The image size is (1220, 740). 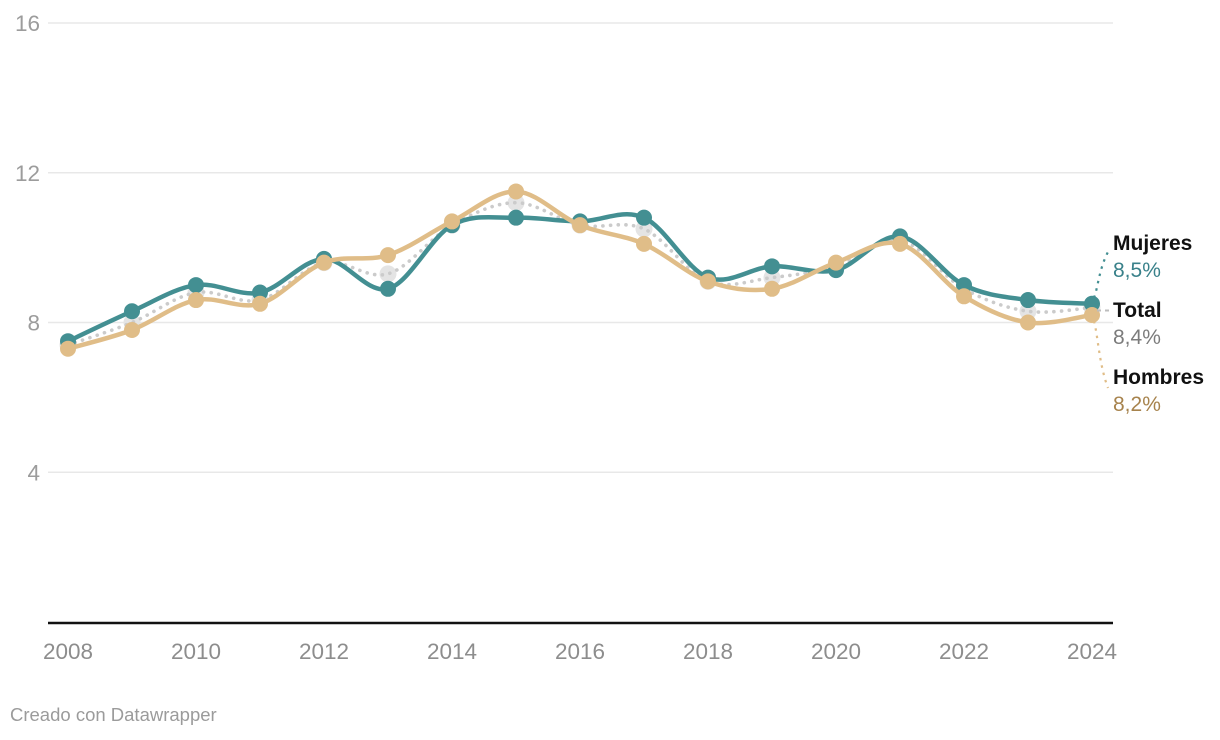 I want to click on legend-value-hombres: 8,2%, so click(x=1137, y=404).